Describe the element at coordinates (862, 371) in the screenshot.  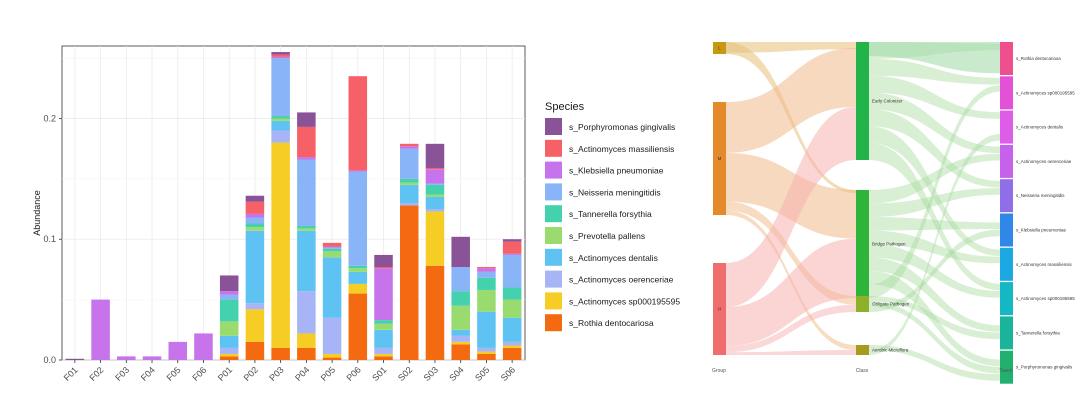
I see `sankey-column-label-class: Class` at that location.